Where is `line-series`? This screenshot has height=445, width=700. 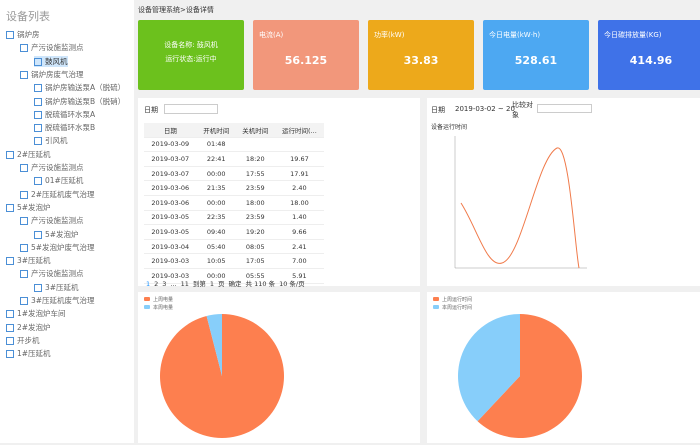 line-series is located at coordinates (520, 208).